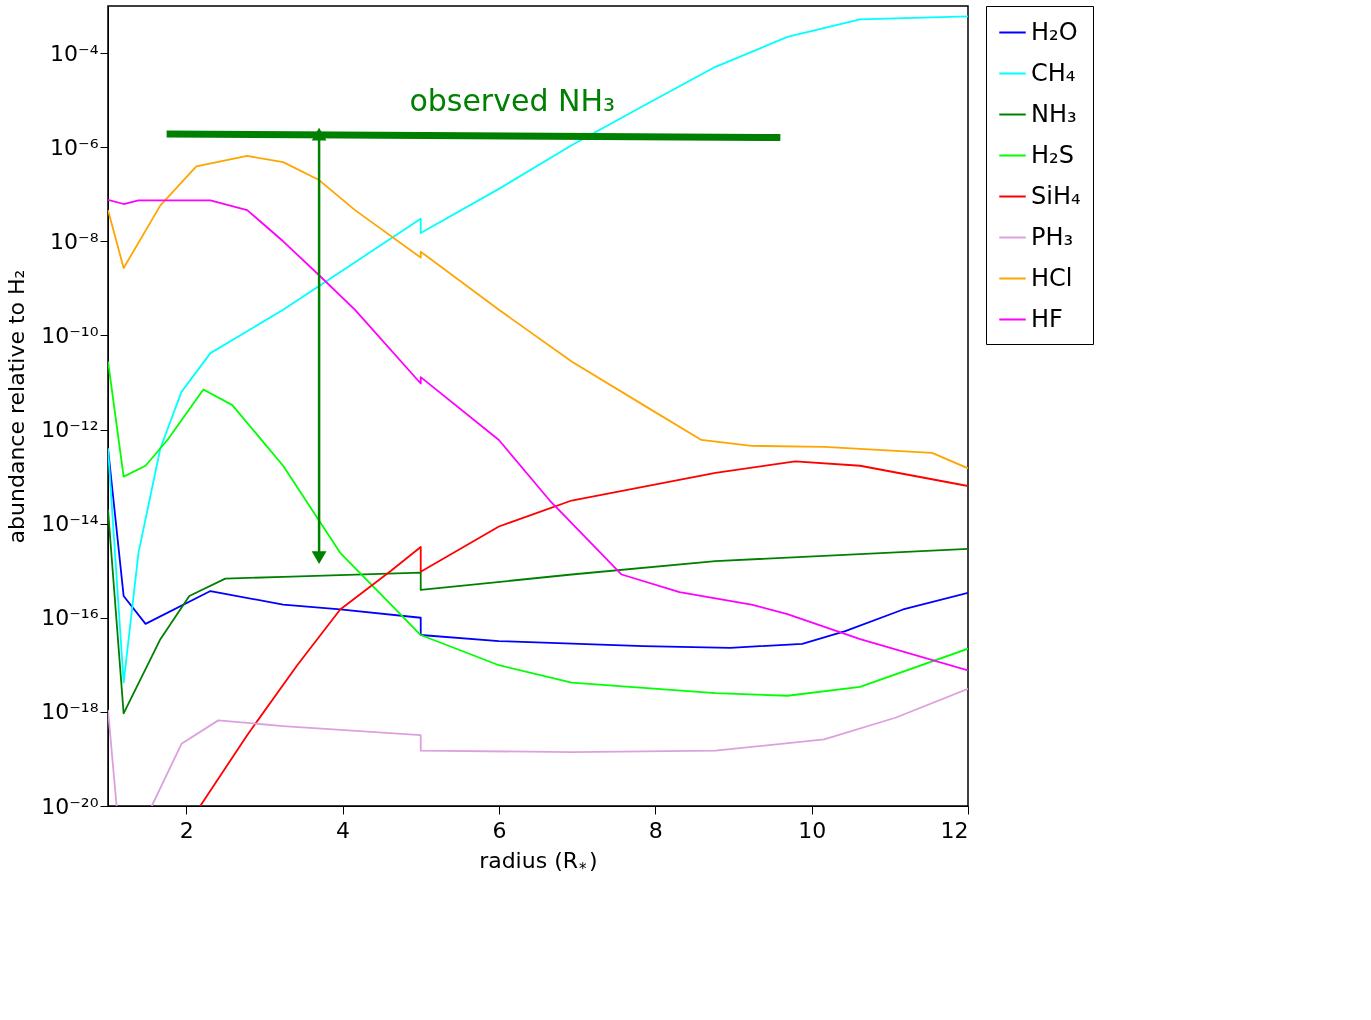 Image resolution: width=1371 pixels, height=1020 pixels. I want to click on legend-label: HCl, so click(1052, 277).